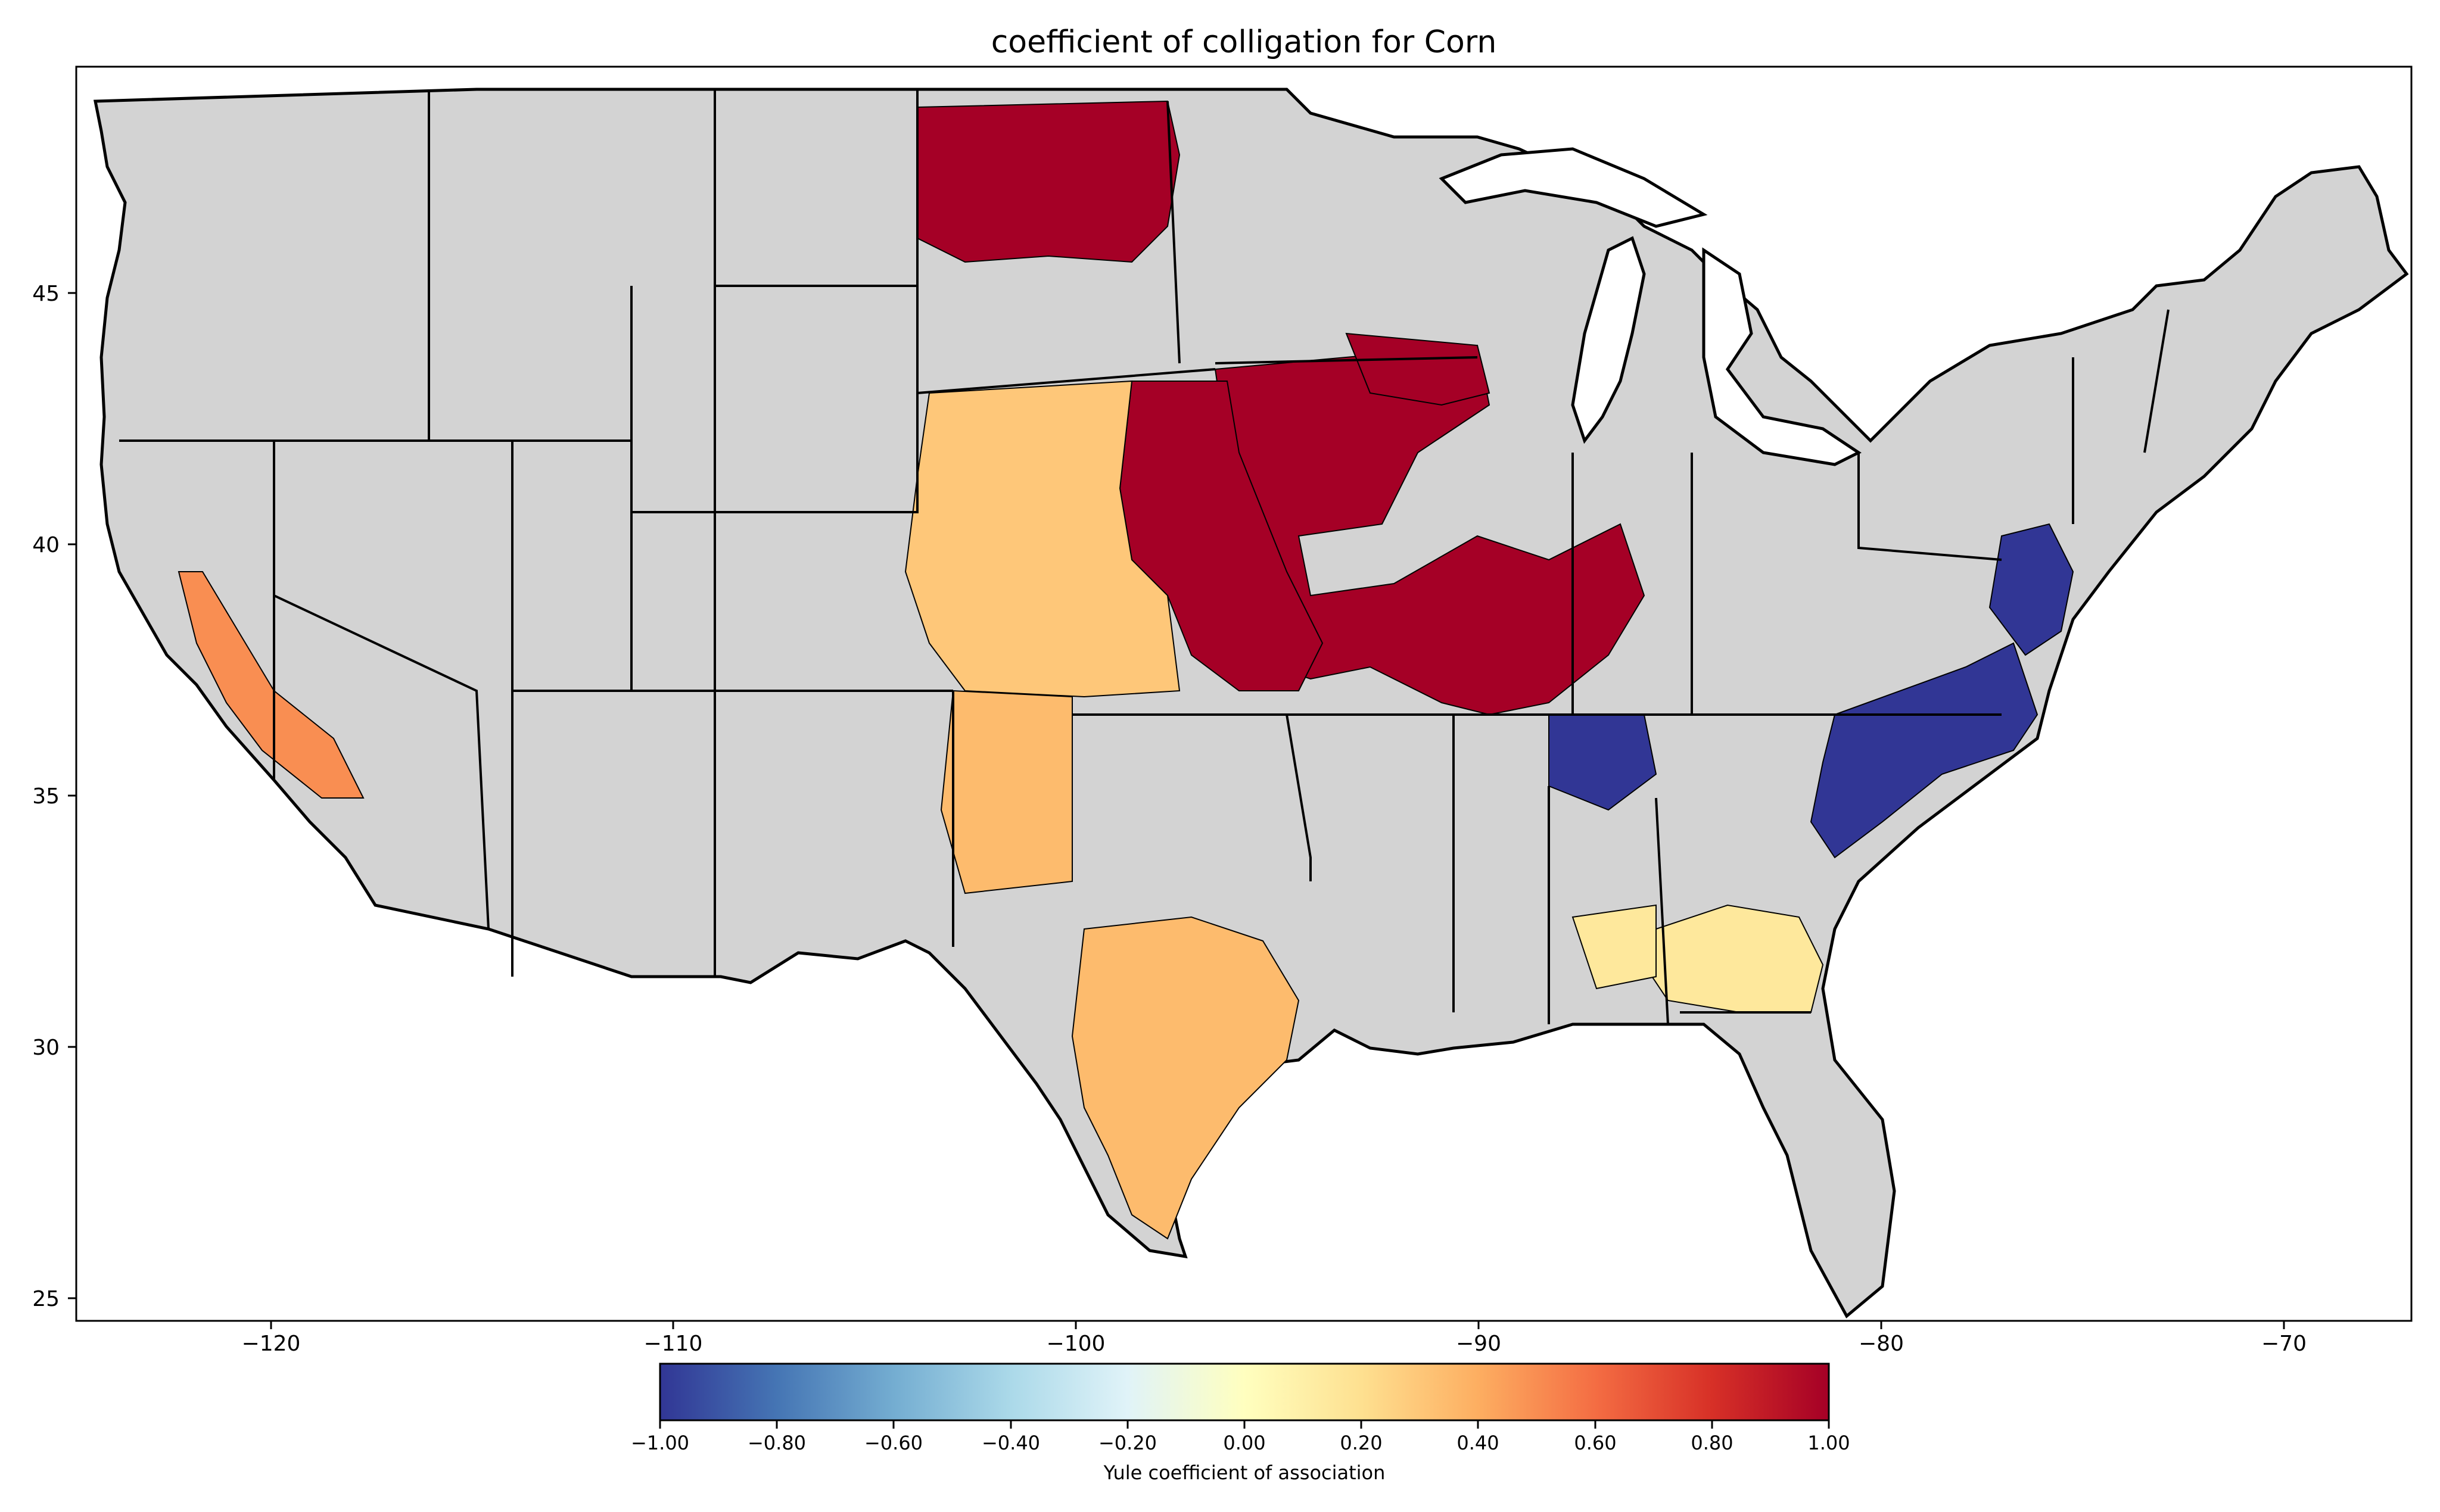 This screenshot has height=1512, width=2440. What do you see at coordinates (1244, 1472) in the screenshot?
I see `colorbar-label: Yule coefficient of association` at bounding box center [1244, 1472].